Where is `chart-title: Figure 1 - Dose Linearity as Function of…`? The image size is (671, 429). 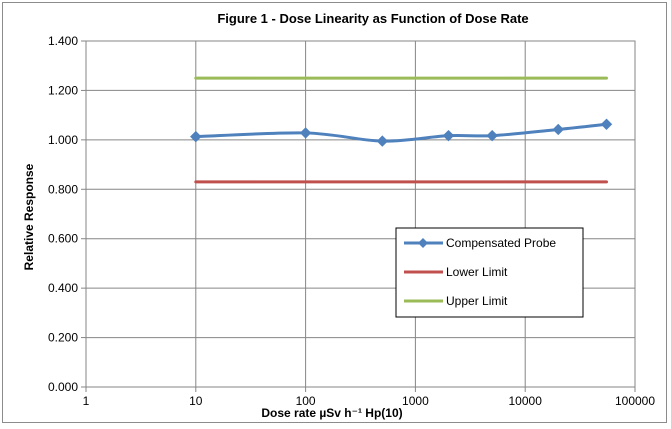 chart-title: Figure 1 - Dose Linearity as Function of… is located at coordinates (372, 18).